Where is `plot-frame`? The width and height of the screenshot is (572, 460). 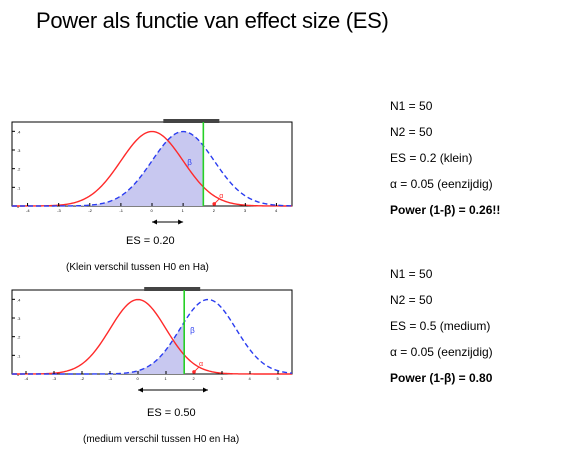 plot-frame is located at coordinates (152, 332).